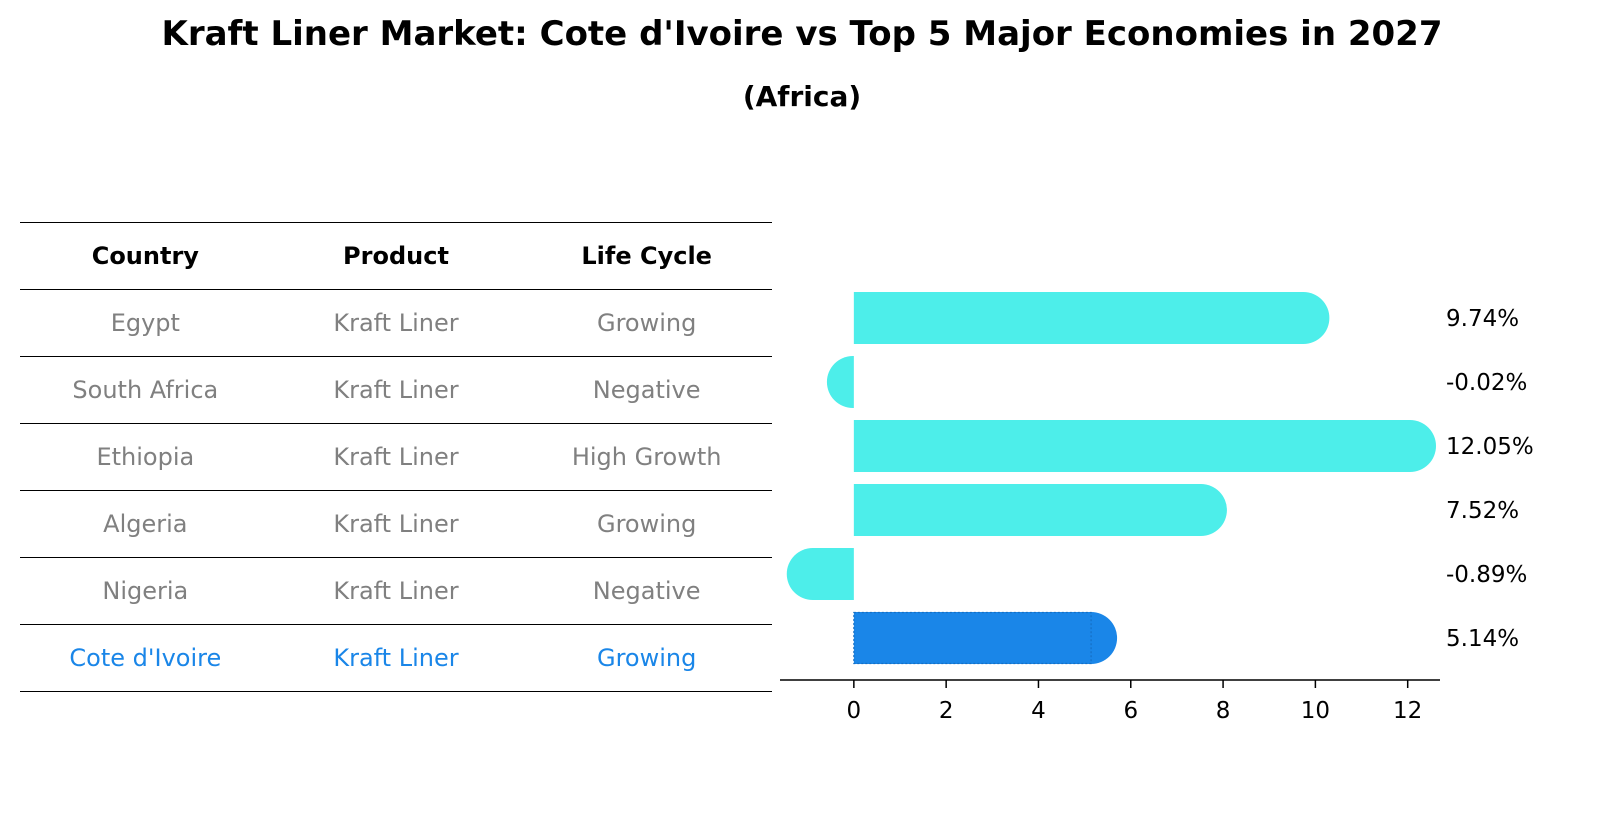 The width and height of the screenshot is (1604, 823). Describe the element at coordinates (1038, 711) in the screenshot. I see `x-tick-label: 4` at that location.